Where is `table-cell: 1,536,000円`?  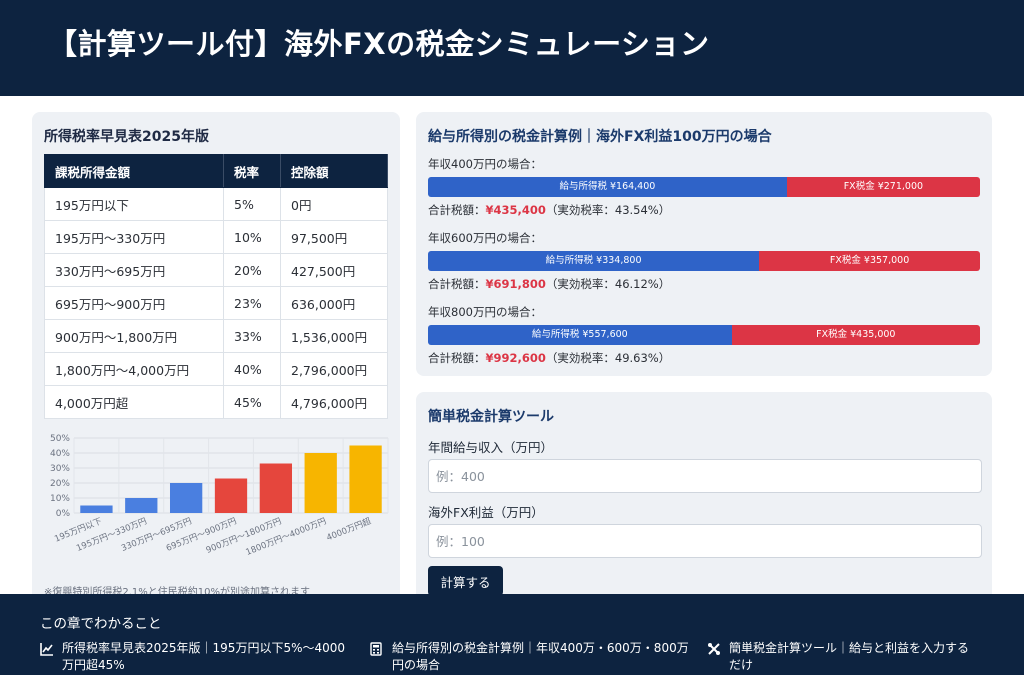
table-cell: 1,536,000円 is located at coordinates (334, 336).